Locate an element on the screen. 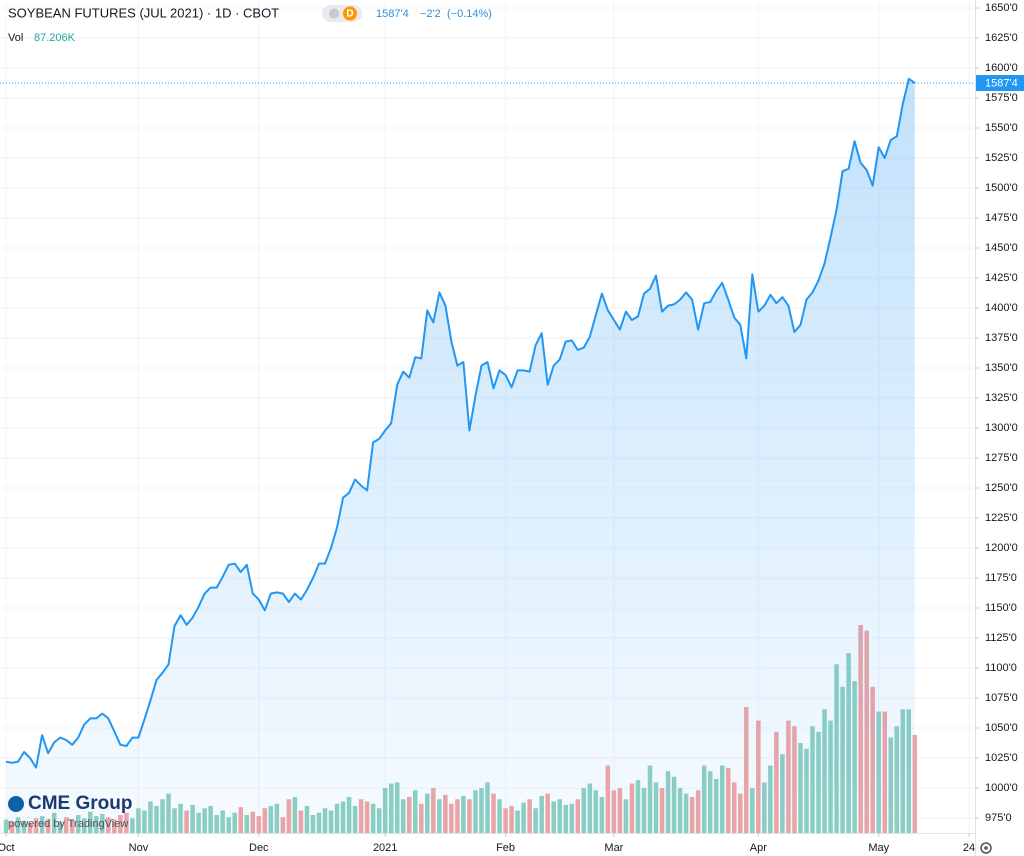 This screenshot has height=856, width=1024. y-tick-label: 1625'0 is located at coordinates (1001, 38).